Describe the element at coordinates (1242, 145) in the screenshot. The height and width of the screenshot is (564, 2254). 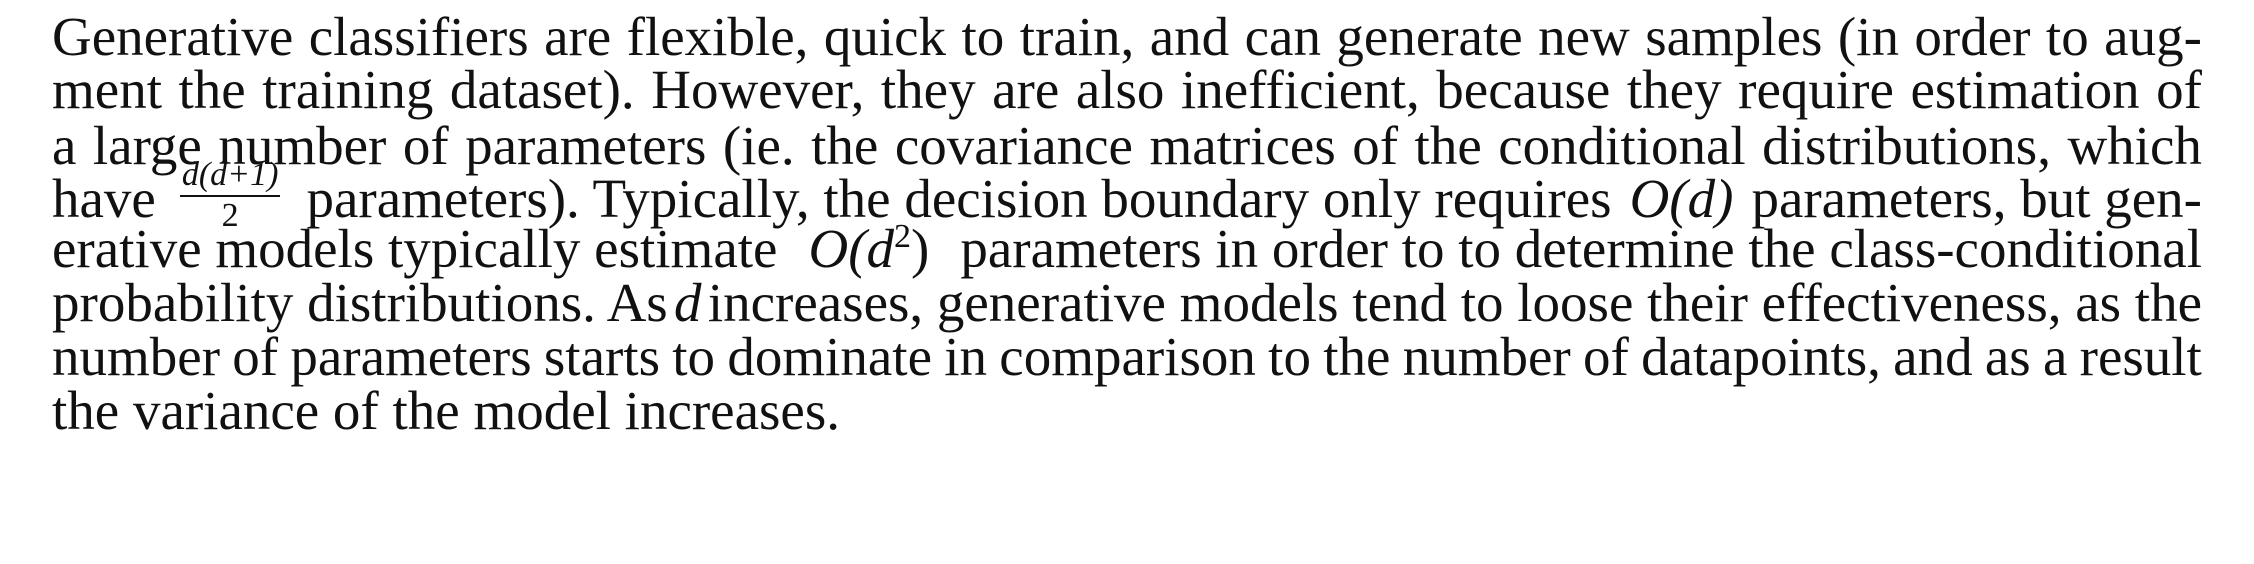
I see `word: matrices` at that location.